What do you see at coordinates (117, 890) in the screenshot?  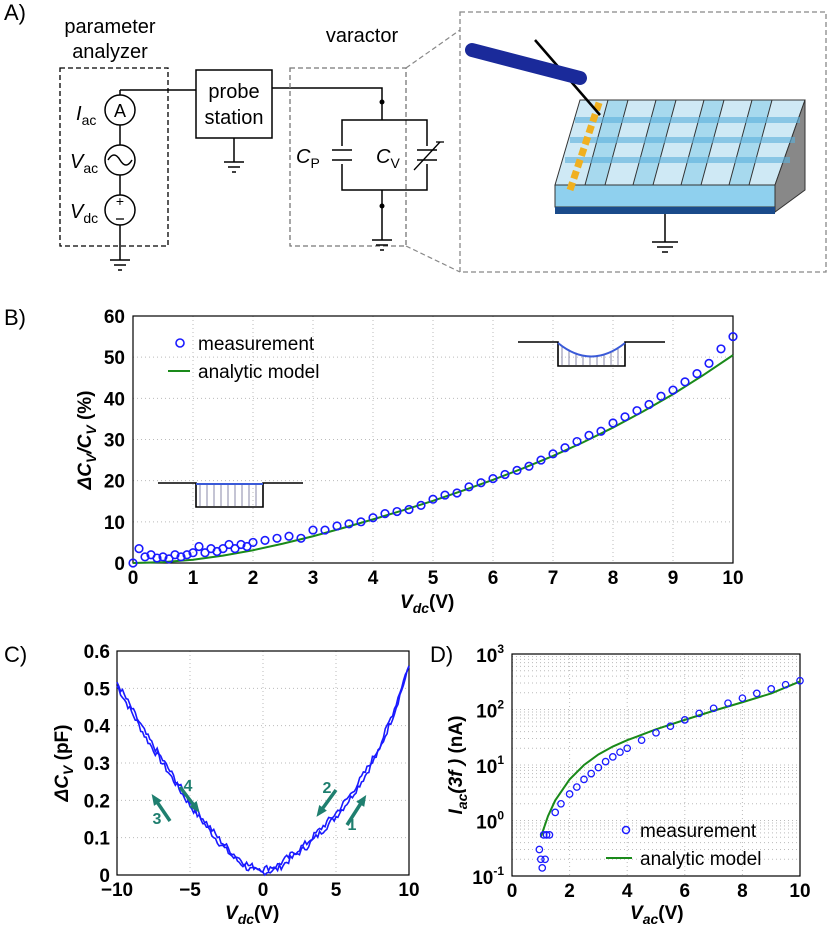 I see `x-tick-label: −10` at bounding box center [117, 890].